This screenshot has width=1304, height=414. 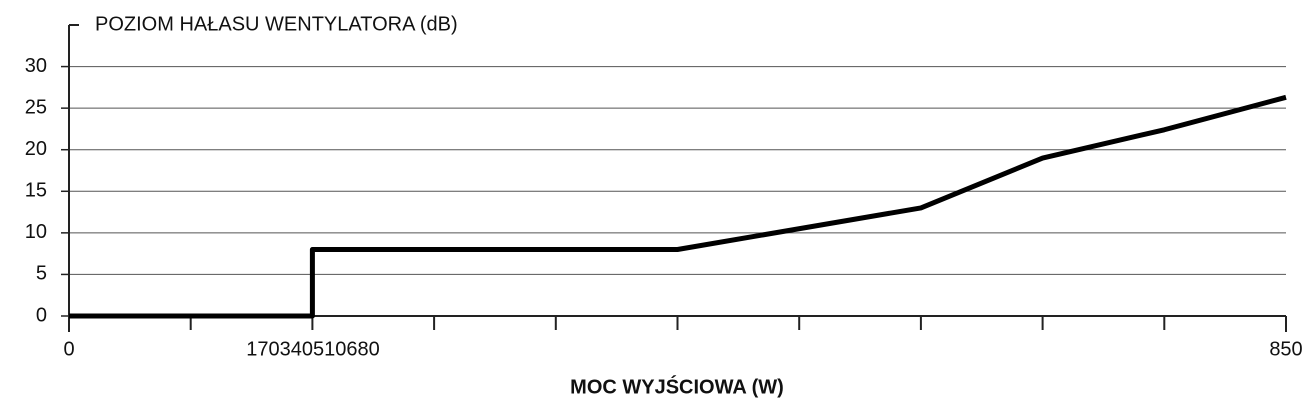 I want to click on y-tick-label: 0, so click(x=41, y=315).